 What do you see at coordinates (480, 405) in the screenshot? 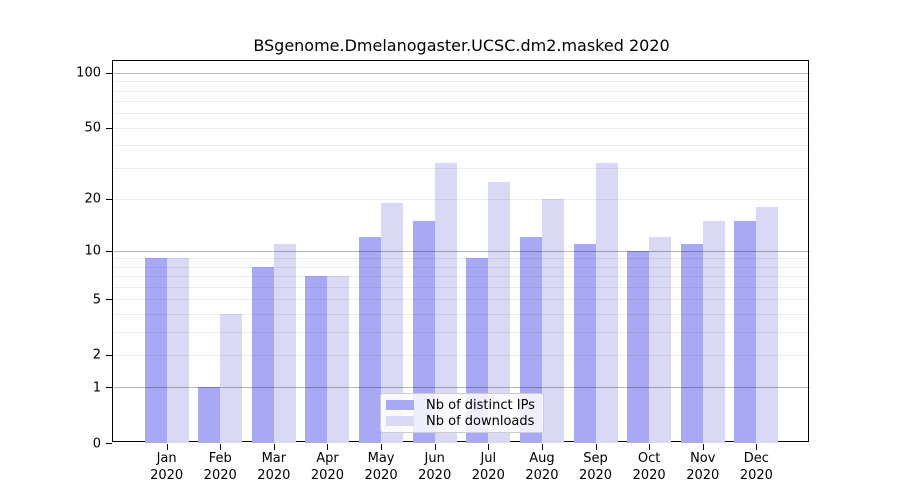
I see `legend-label-distinct-ips: Nb of distinct IPs` at bounding box center [480, 405].